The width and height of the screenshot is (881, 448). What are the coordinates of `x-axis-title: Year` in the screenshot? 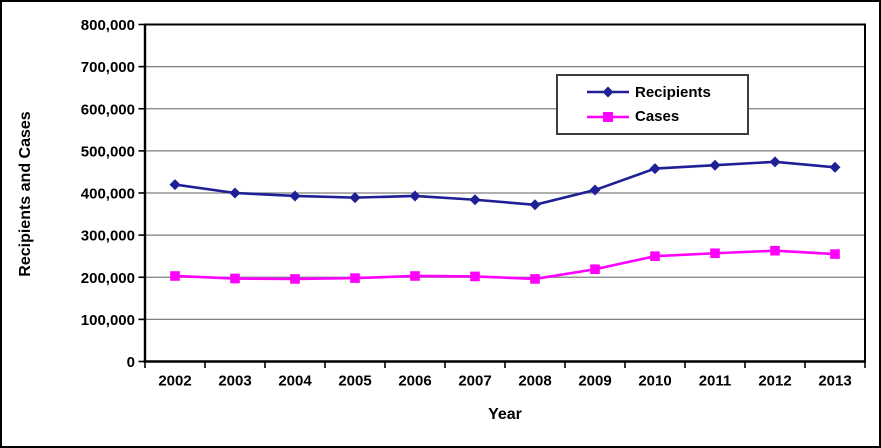 It's located at (505, 414).